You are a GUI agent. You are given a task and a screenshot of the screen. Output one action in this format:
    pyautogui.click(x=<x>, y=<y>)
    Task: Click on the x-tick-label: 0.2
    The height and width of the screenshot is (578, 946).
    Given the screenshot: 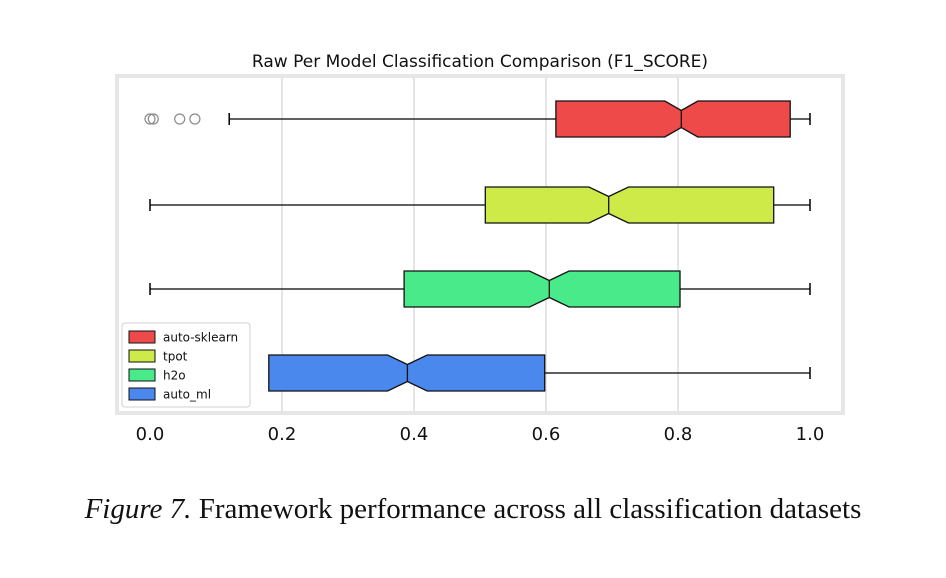 What is the action you would take?
    pyautogui.click(x=282, y=434)
    